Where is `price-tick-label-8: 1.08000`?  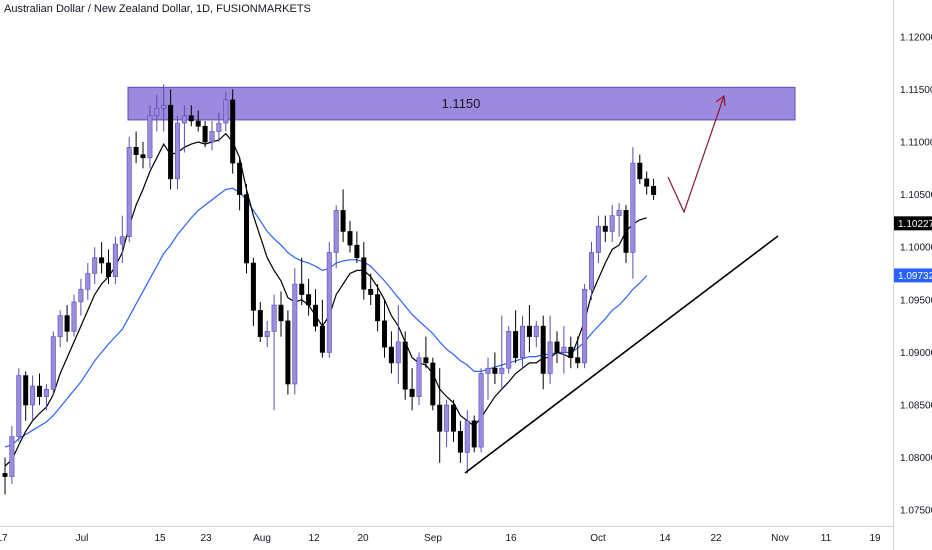
price-tick-label-8: 1.08000 is located at coordinates (916, 458).